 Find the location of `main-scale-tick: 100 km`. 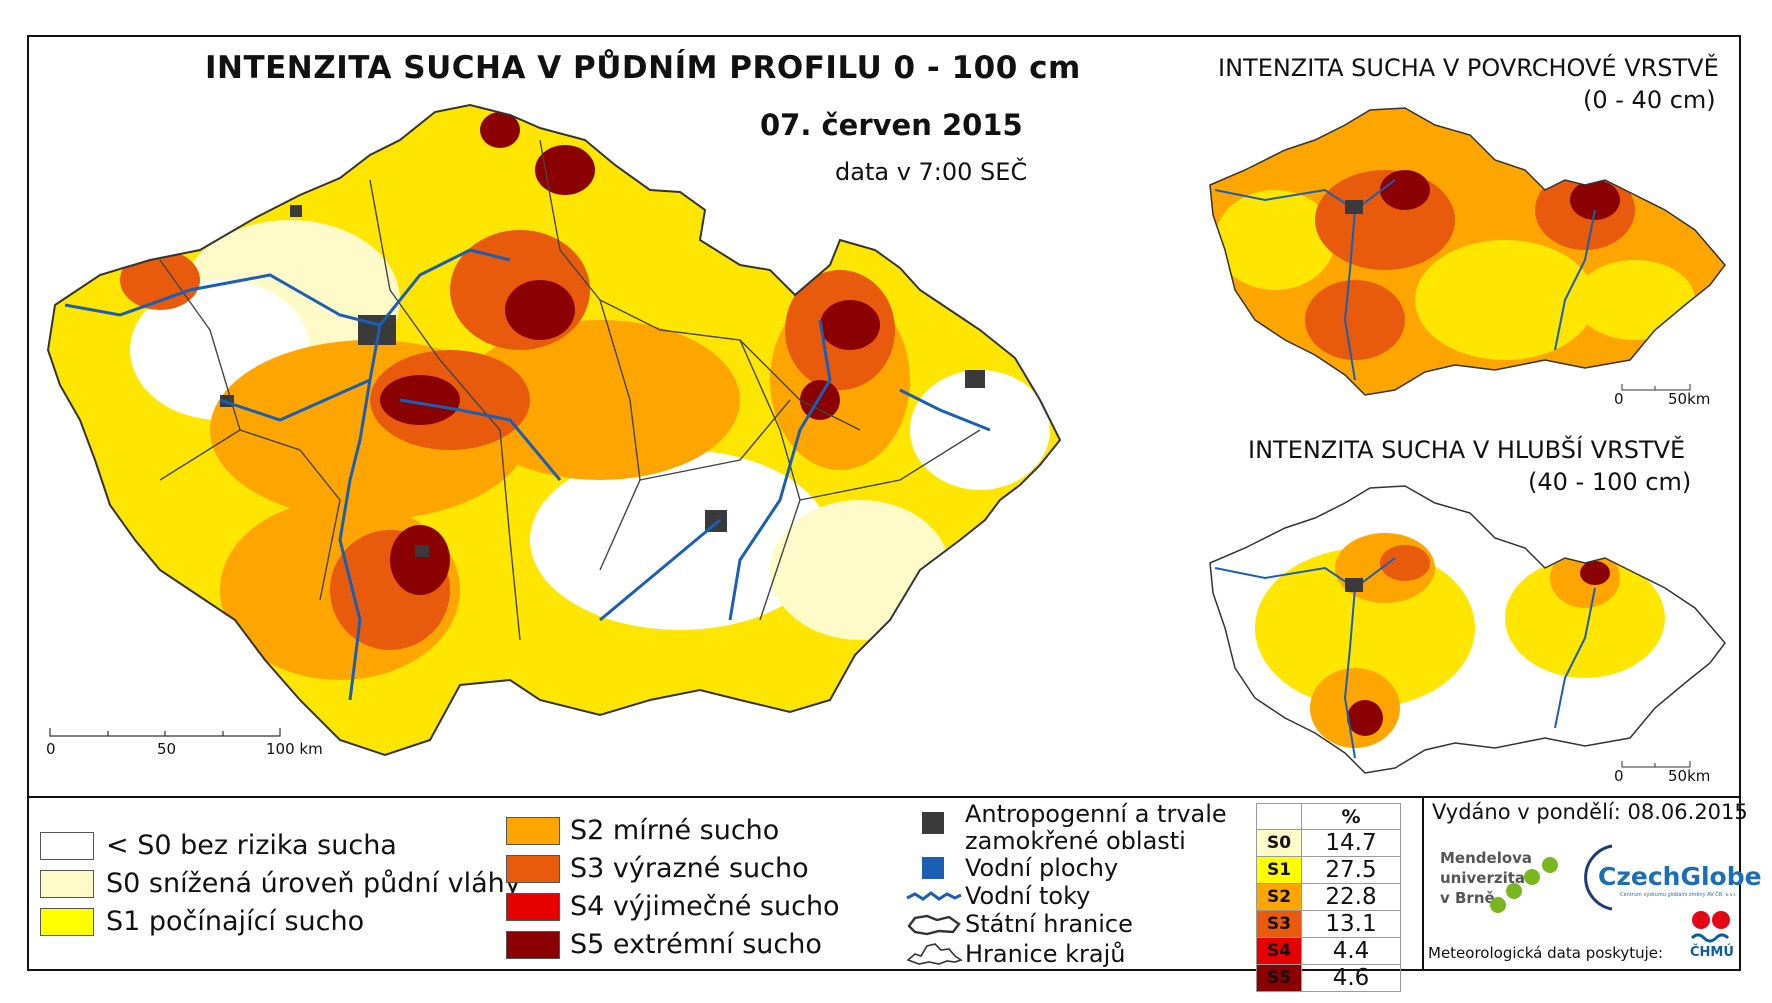

main-scale-tick: 100 km is located at coordinates (294, 749).